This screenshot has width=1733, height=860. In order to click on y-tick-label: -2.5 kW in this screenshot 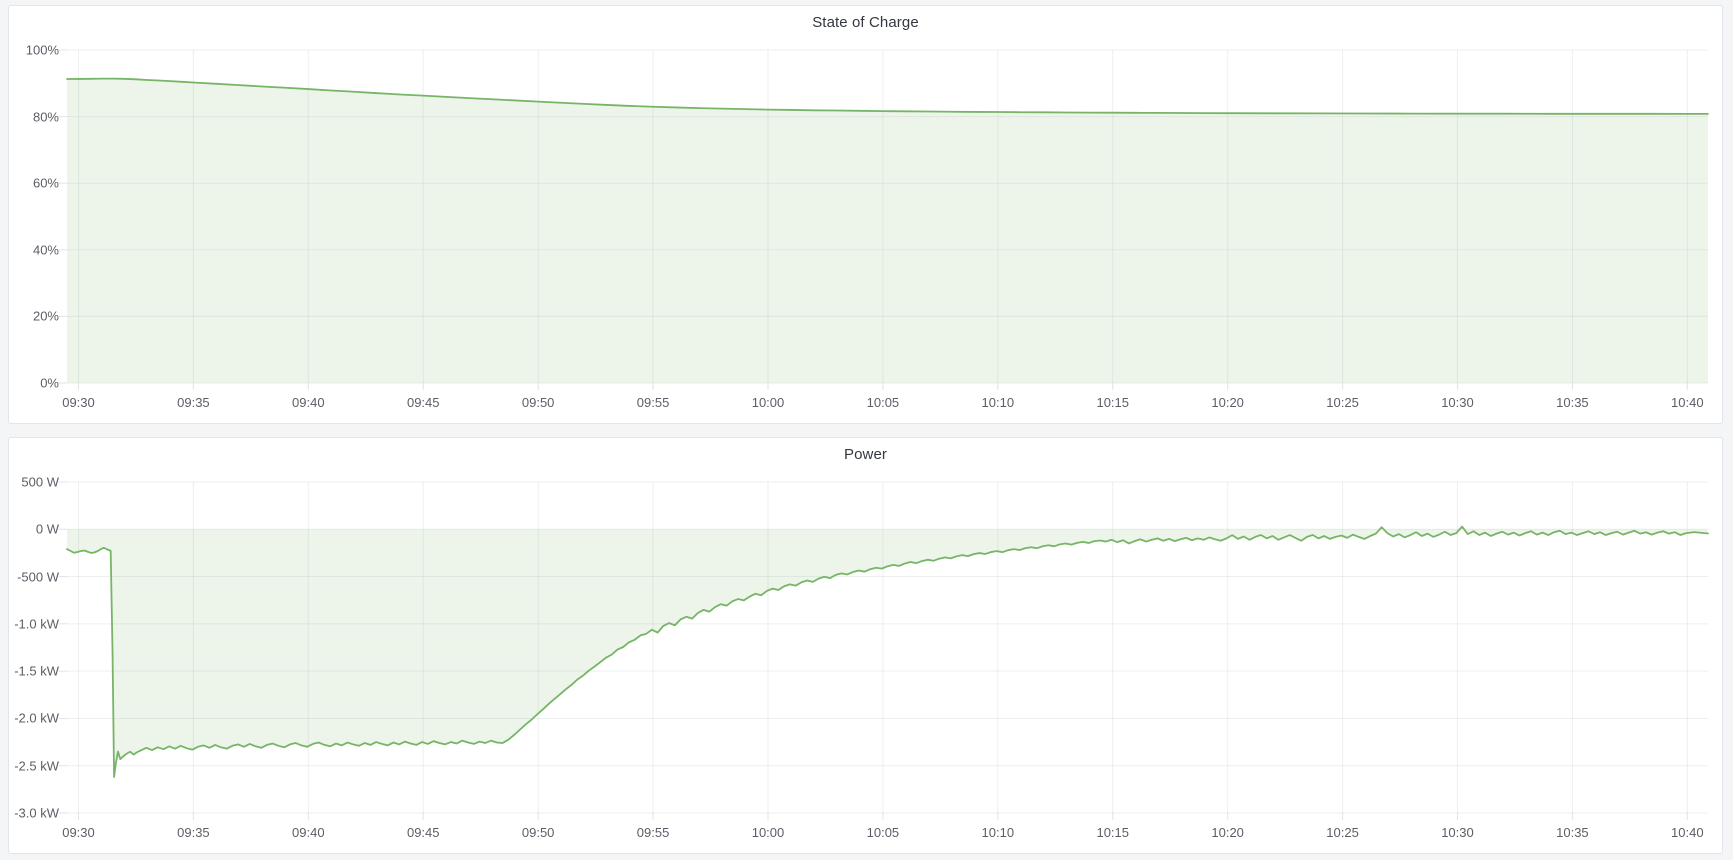, I will do `click(36, 766)`.